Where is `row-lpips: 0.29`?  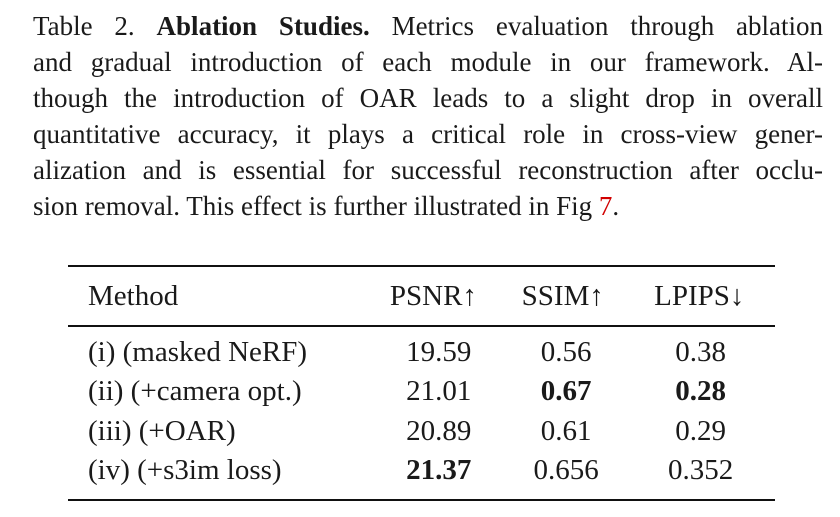 row-lpips: 0.29 is located at coordinates (700, 430).